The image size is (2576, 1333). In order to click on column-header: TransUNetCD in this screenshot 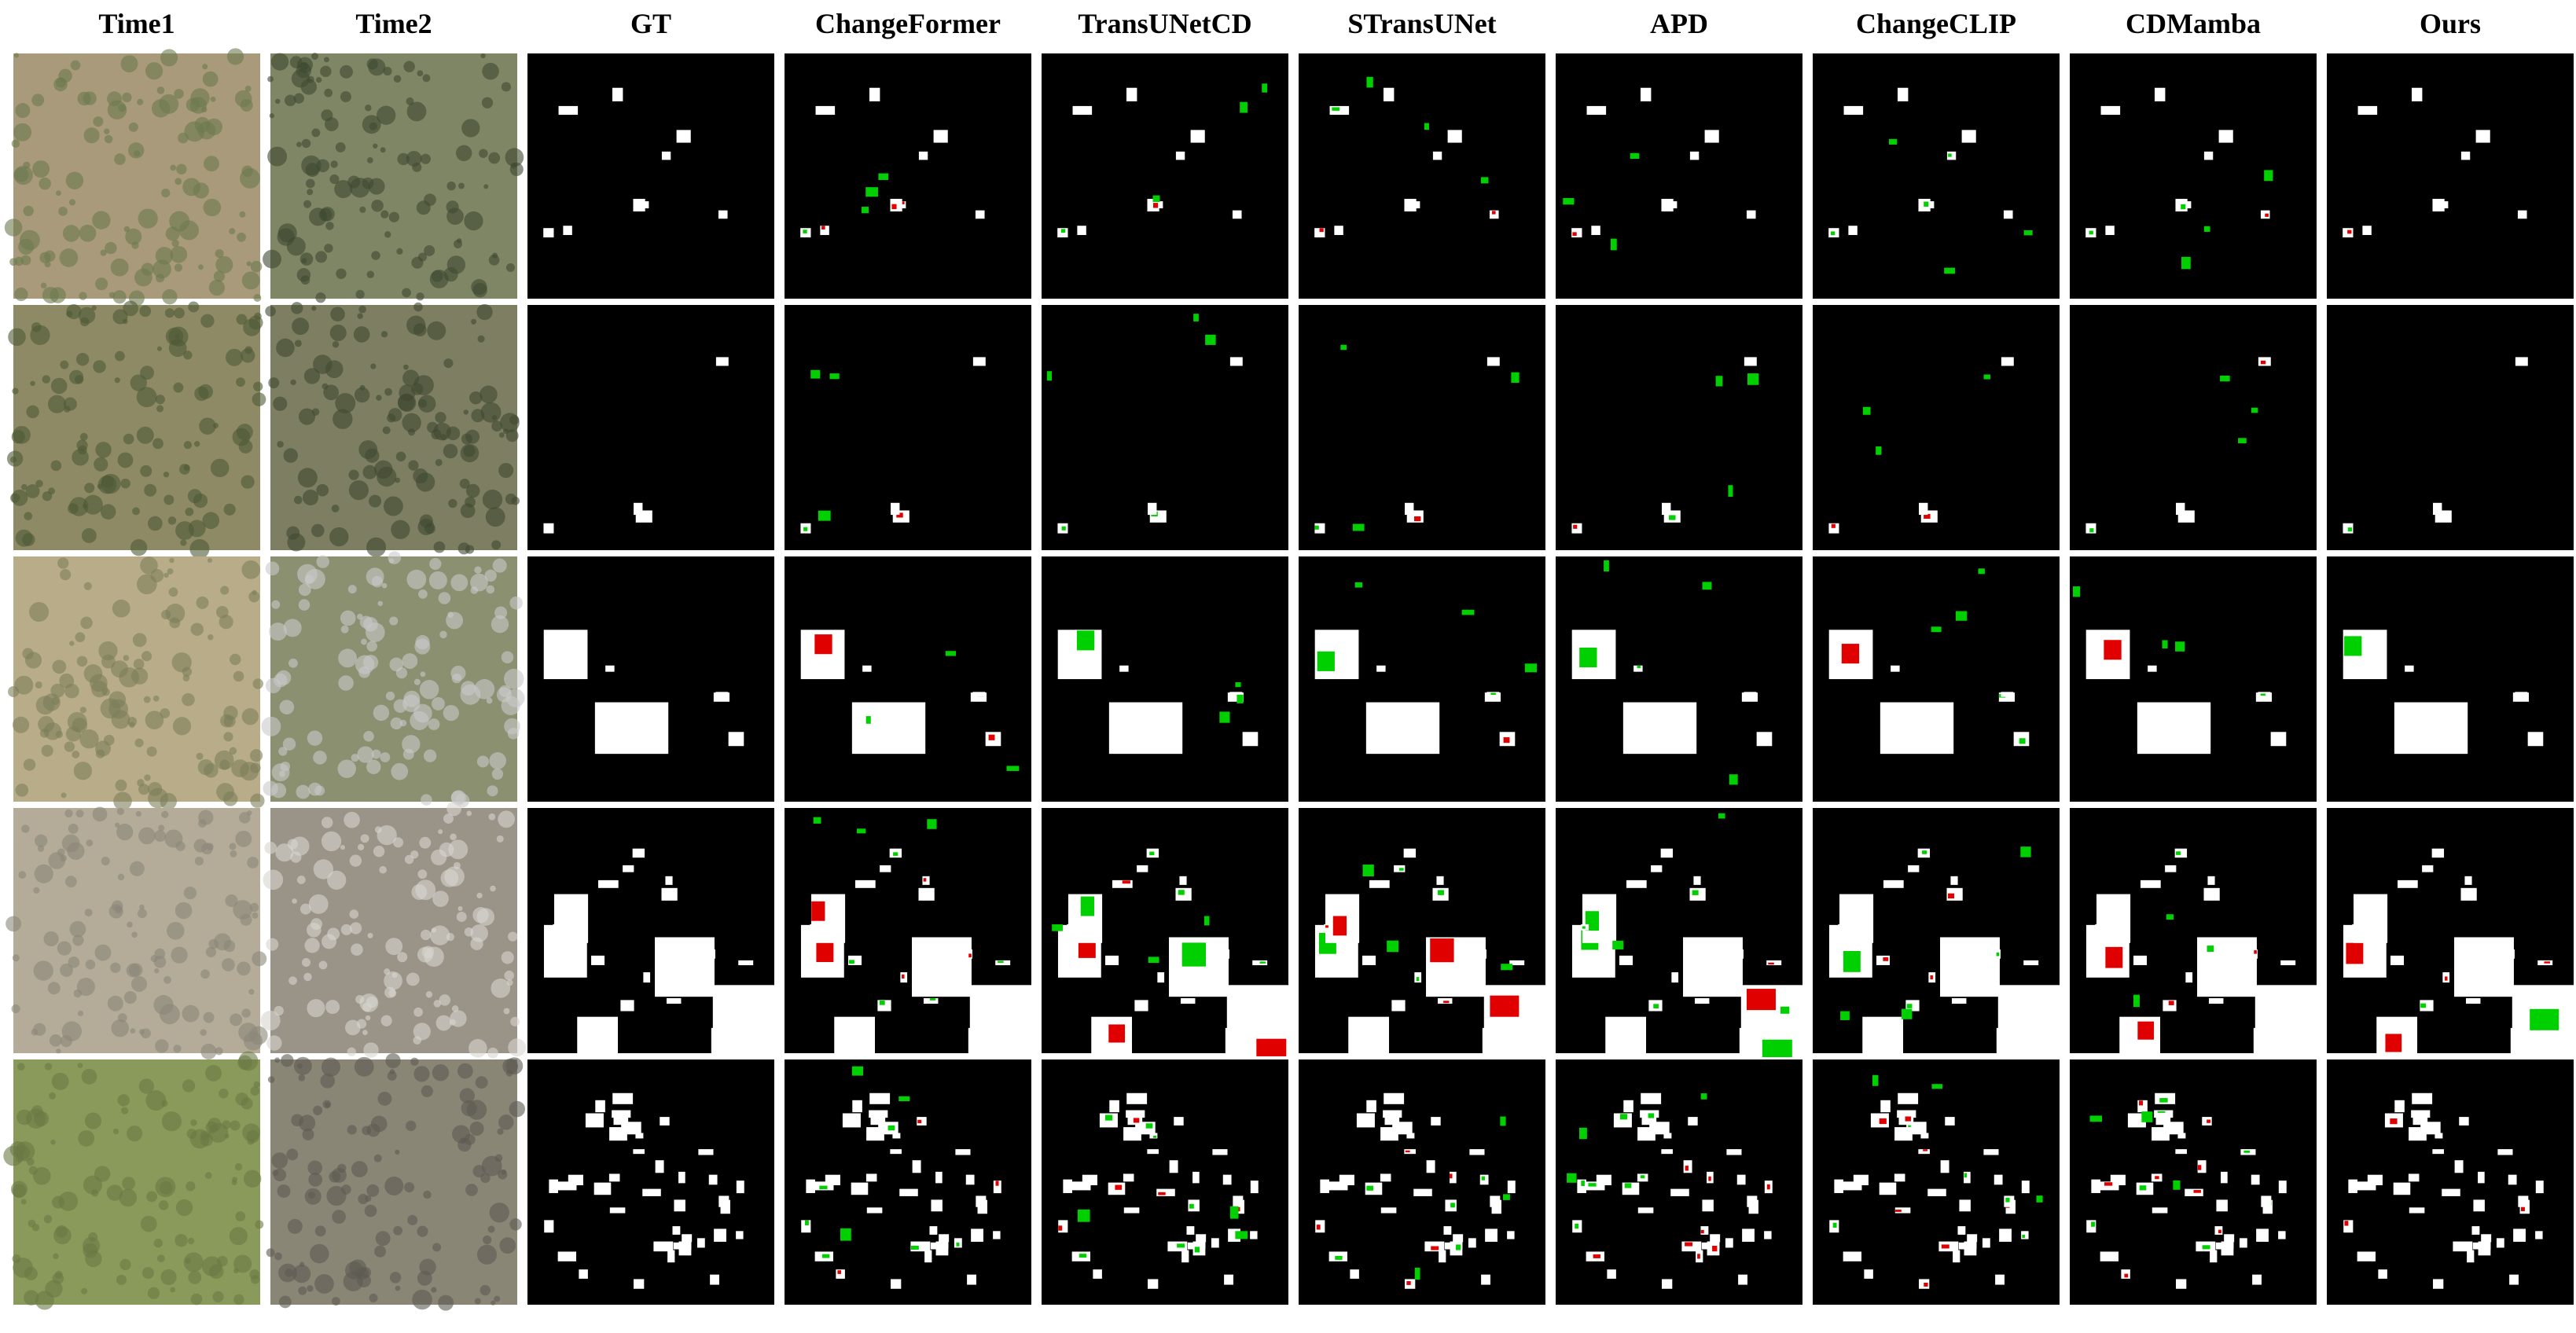, I will do `click(1164, 24)`.